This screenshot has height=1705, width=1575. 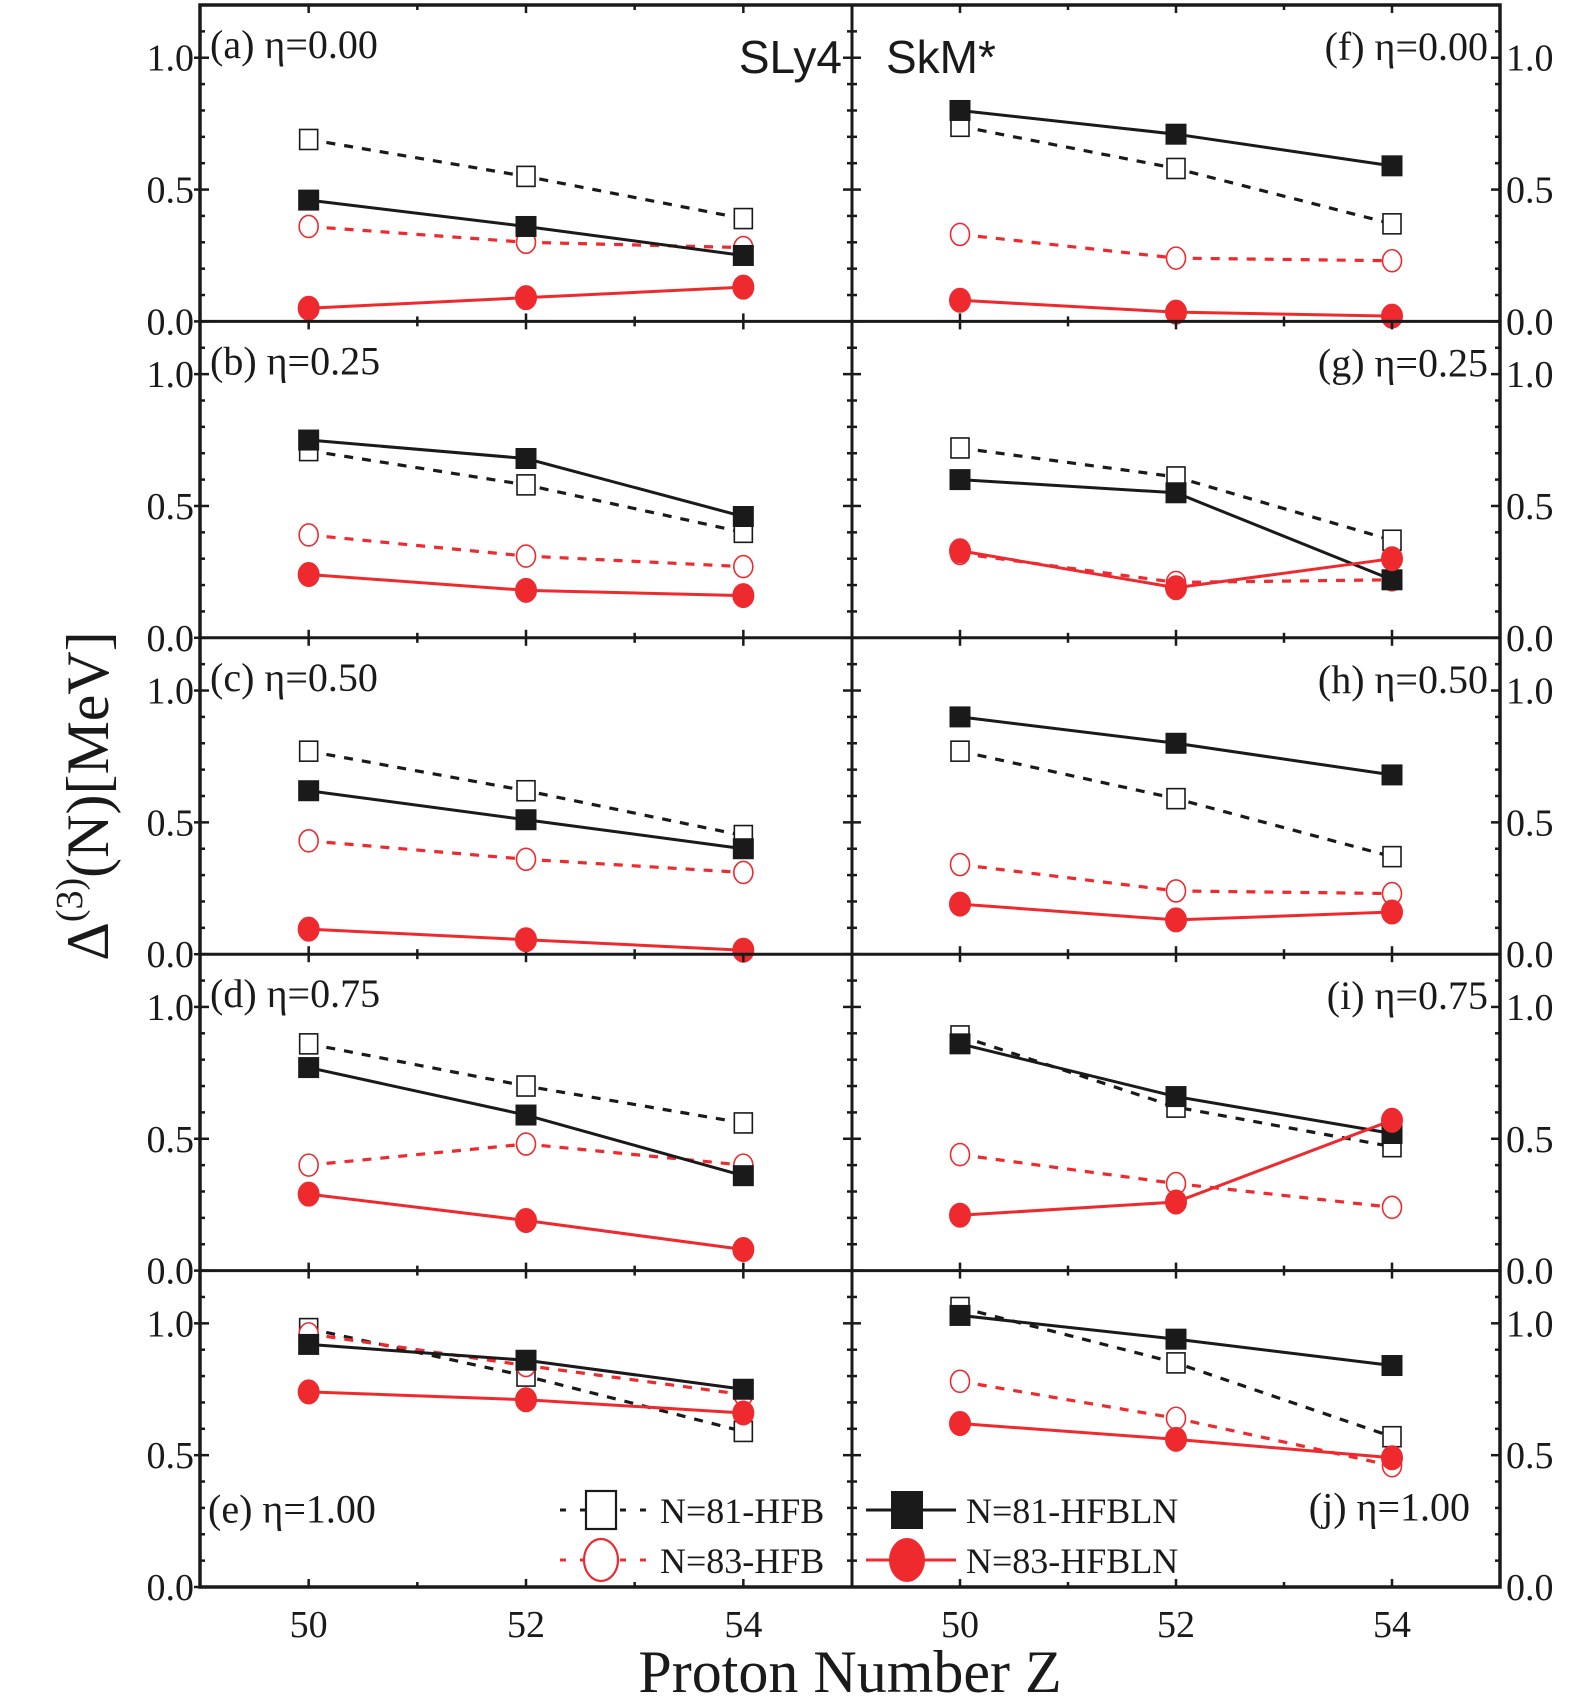 I want to click on panel-c: (c) η=0.50, so click(x=523, y=800).